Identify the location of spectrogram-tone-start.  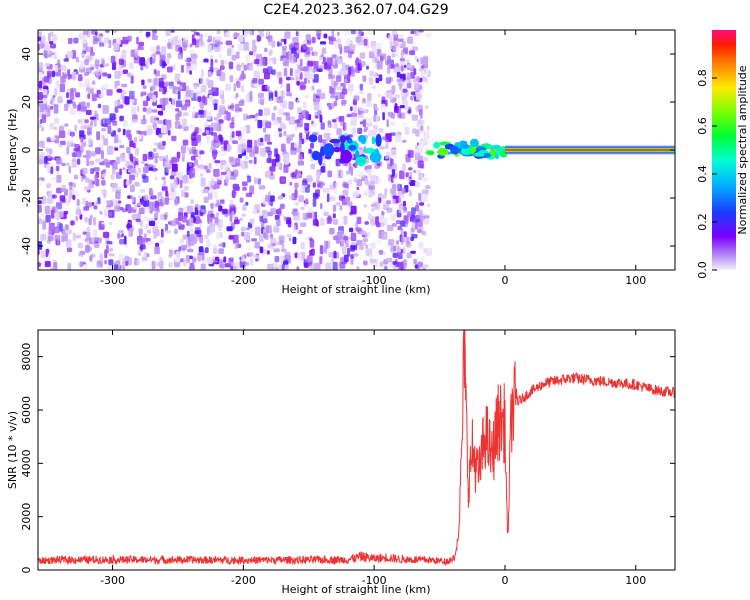
(455, 150).